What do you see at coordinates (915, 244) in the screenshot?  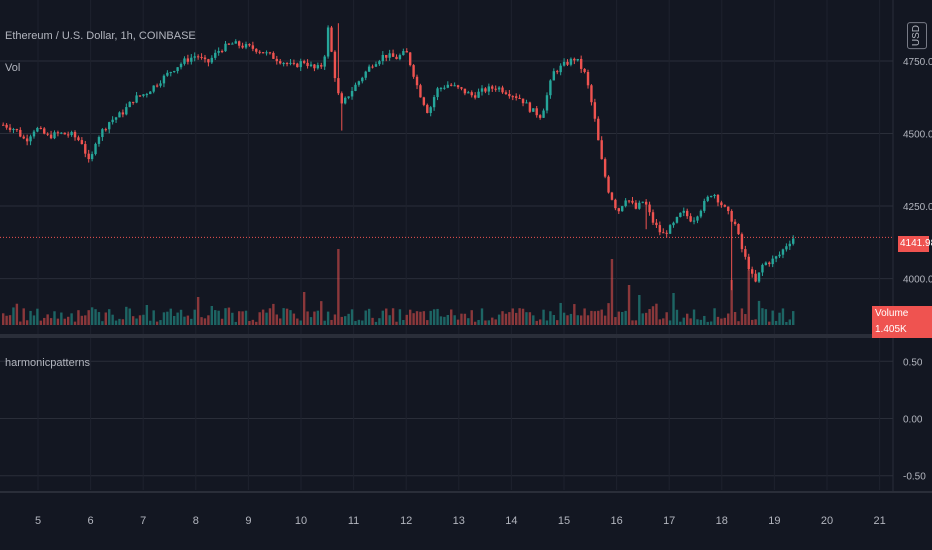 I see `last-price-tag: 4141.98` at bounding box center [915, 244].